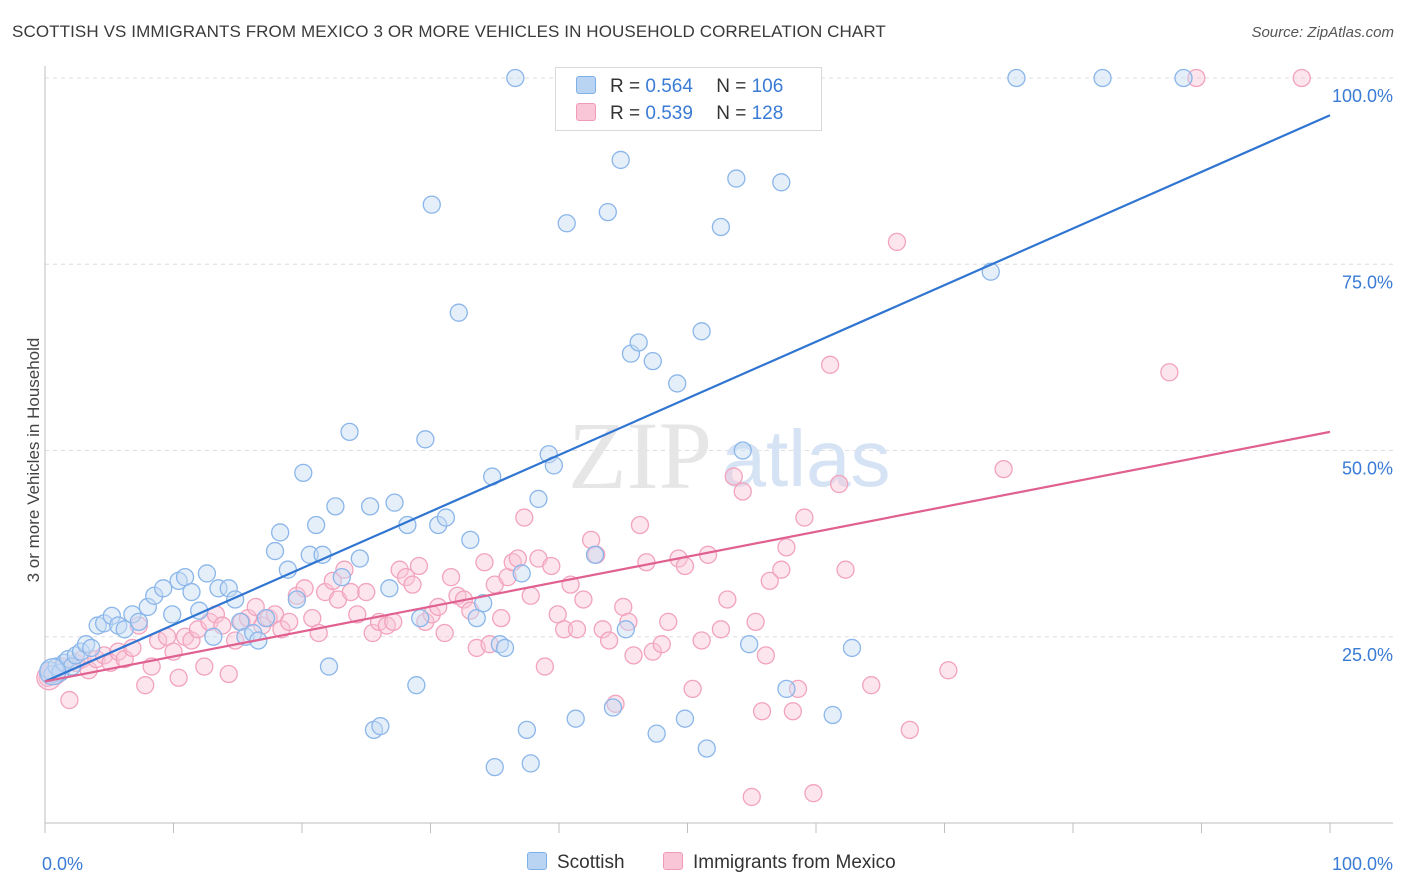  Describe the element at coordinates (1367, 469) in the screenshot. I see `y-tick-label: 50.0%` at that location.